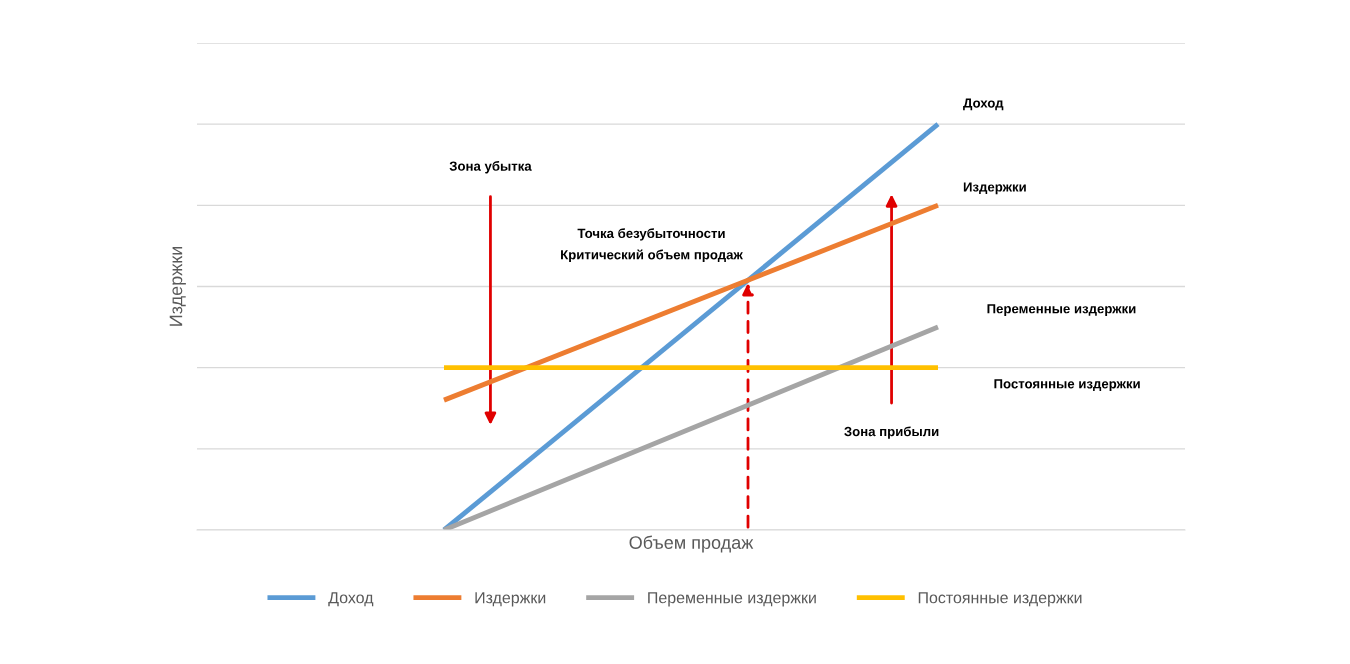  What do you see at coordinates (732, 599) in the screenshot?
I see `legend-label: Переменные издержки` at bounding box center [732, 599].